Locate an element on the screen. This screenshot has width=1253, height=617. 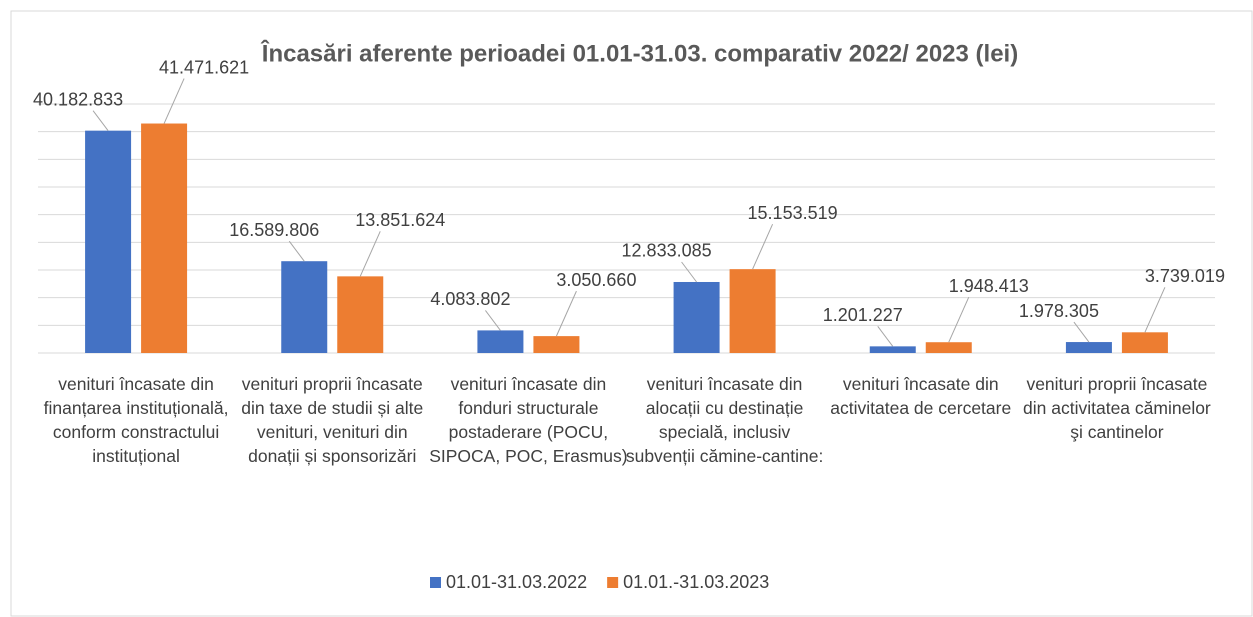
data-label: 12.833.085 is located at coordinates (667, 251).